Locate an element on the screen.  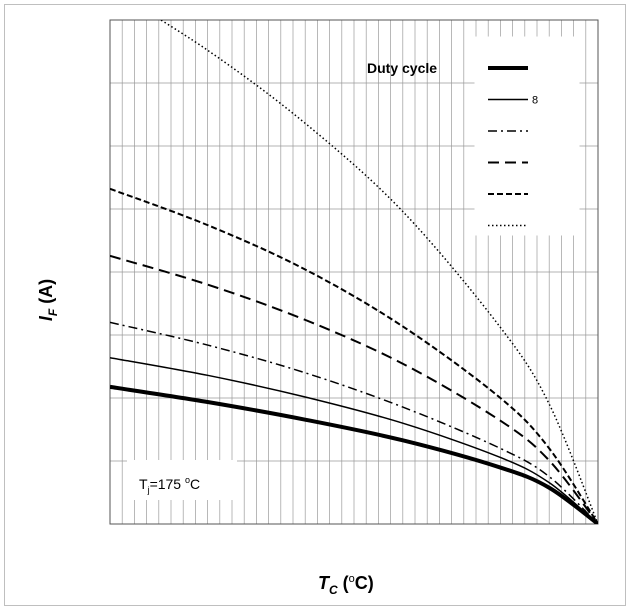
temperature-annotation: Tj=175 oC is located at coordinates (182, 480).